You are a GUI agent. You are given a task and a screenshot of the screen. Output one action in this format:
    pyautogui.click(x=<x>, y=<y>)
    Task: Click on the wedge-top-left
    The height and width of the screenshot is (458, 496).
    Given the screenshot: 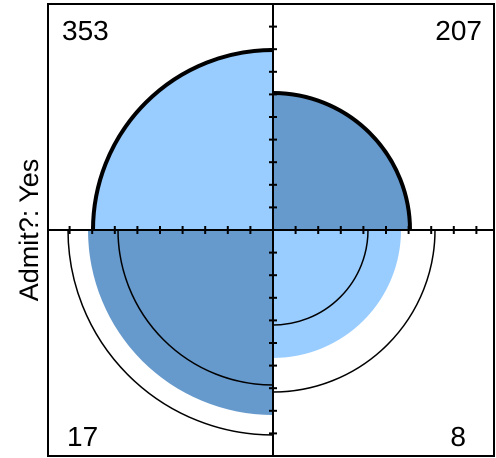 What is the action you would take?
    pyautogui.click(x=183, y=140)
    